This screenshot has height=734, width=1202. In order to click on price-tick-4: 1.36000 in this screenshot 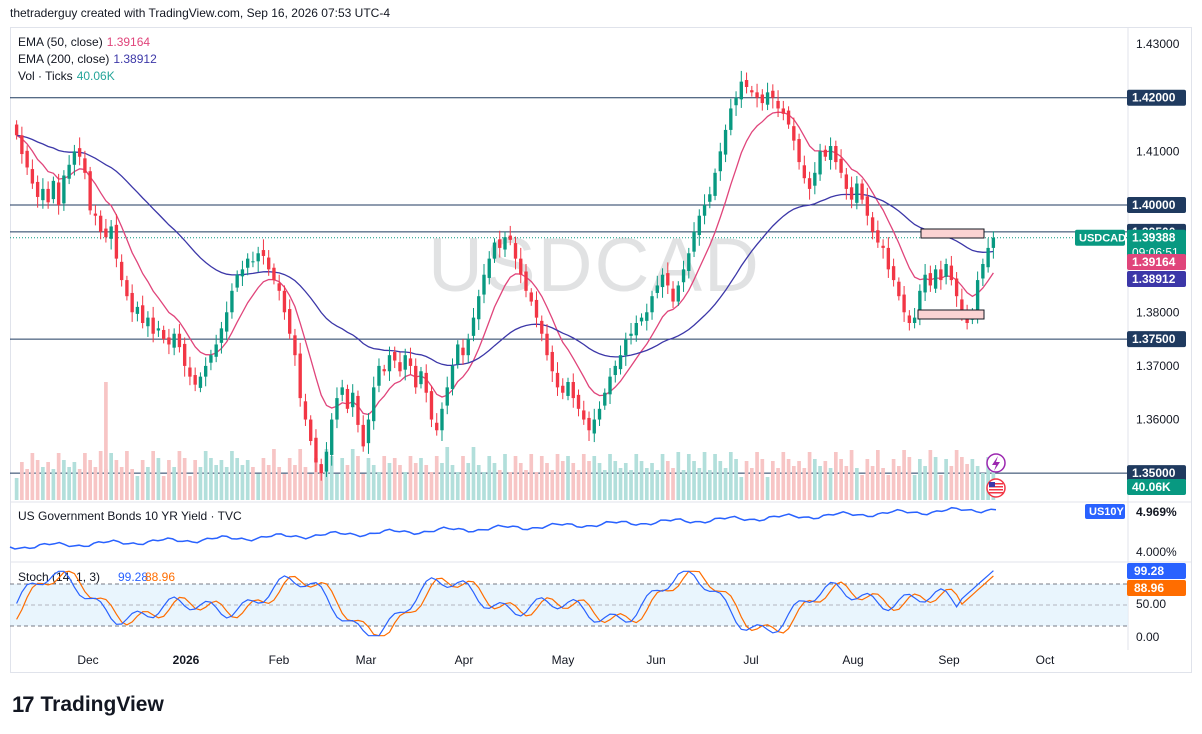, I will do `click(1158, 420)`.